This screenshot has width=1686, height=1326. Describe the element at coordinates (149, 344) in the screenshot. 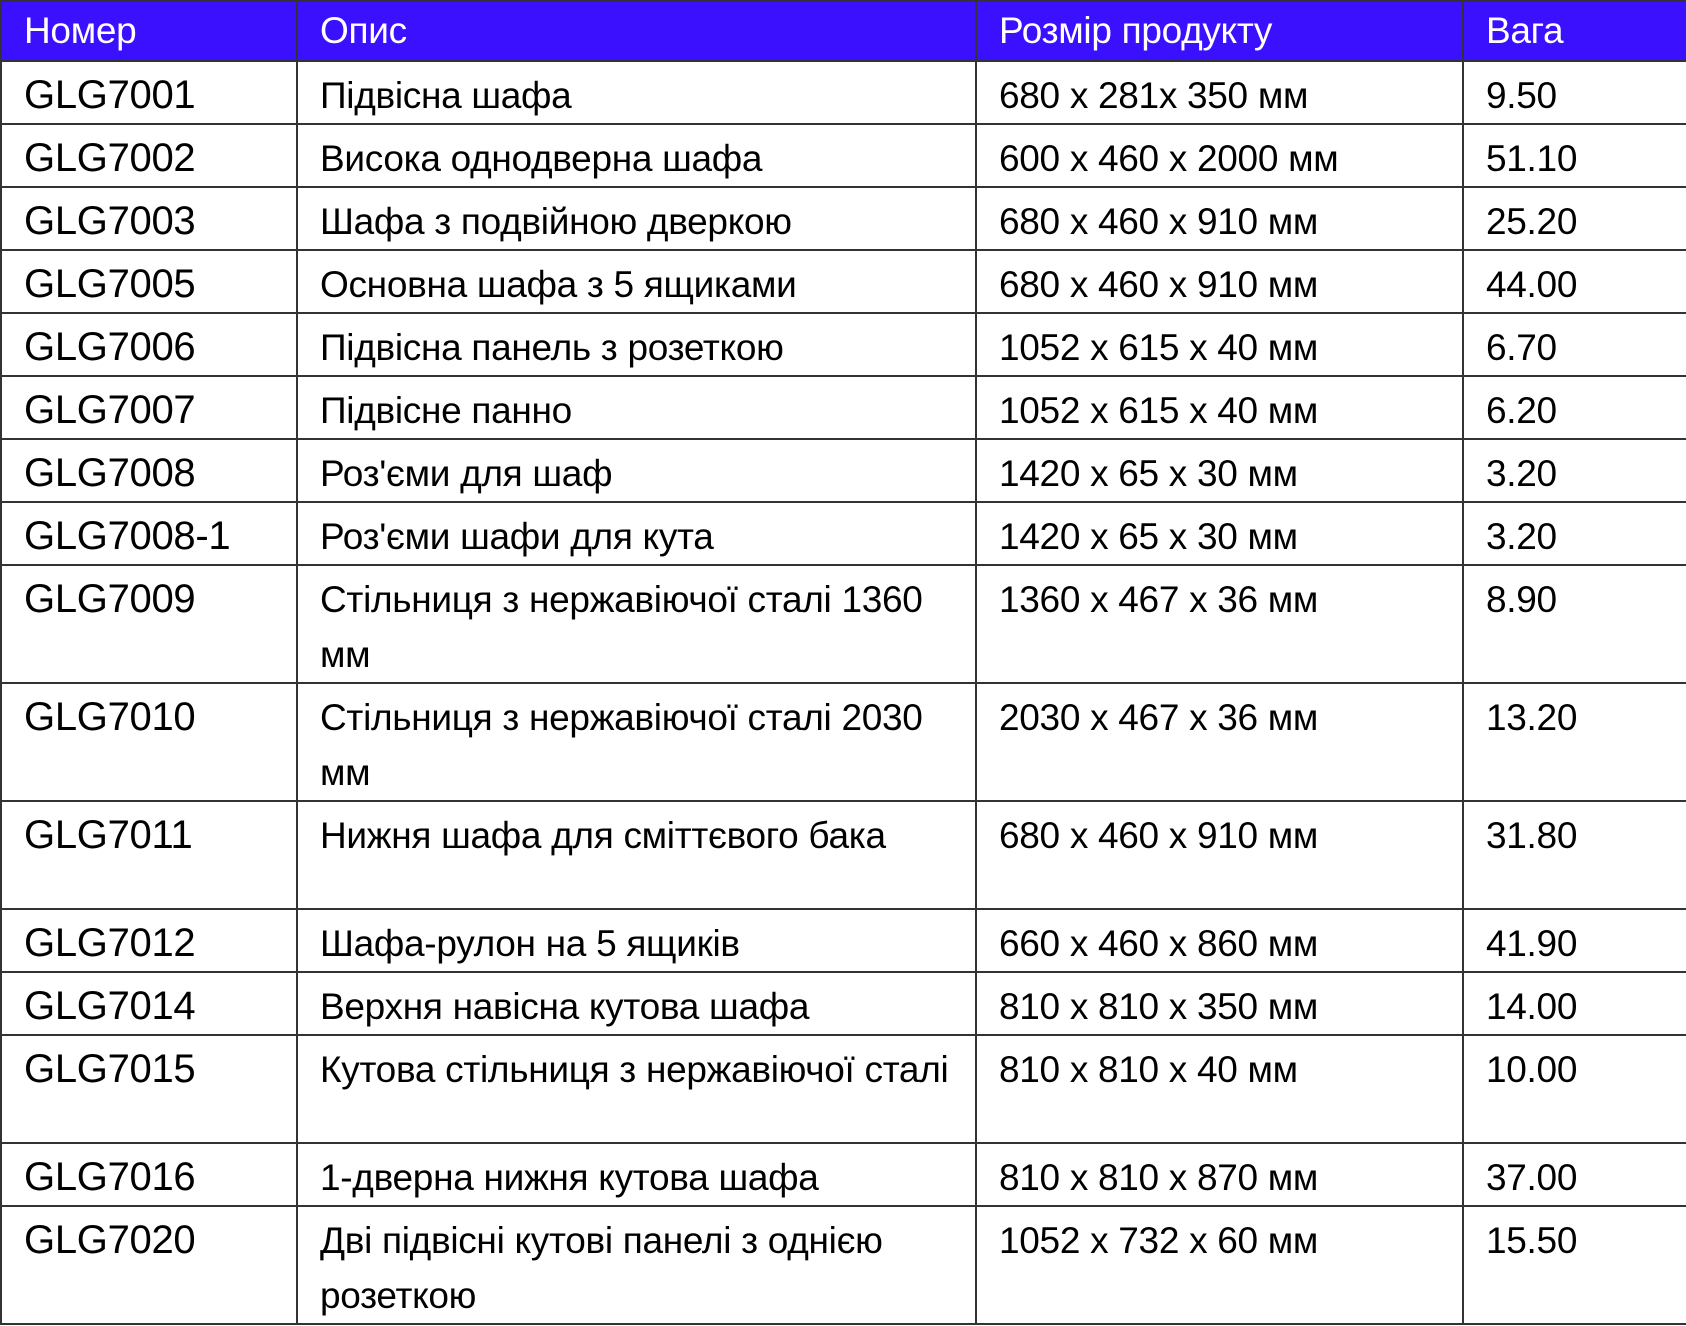

I see `cell-number: GLG7006` at that location.